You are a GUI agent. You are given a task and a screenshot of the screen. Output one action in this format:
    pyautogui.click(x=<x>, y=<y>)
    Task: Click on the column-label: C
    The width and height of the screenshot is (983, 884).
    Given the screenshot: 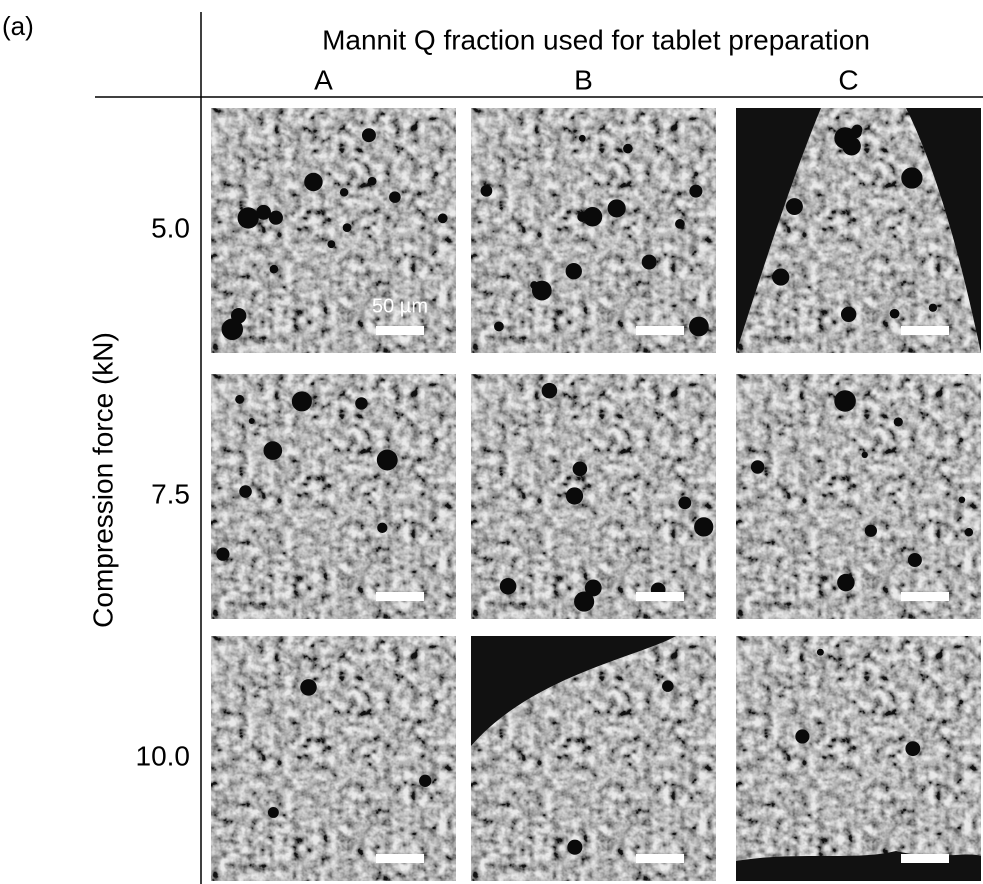 What is the action you would take?
    pyautogui.click(x=848, y=79)
    